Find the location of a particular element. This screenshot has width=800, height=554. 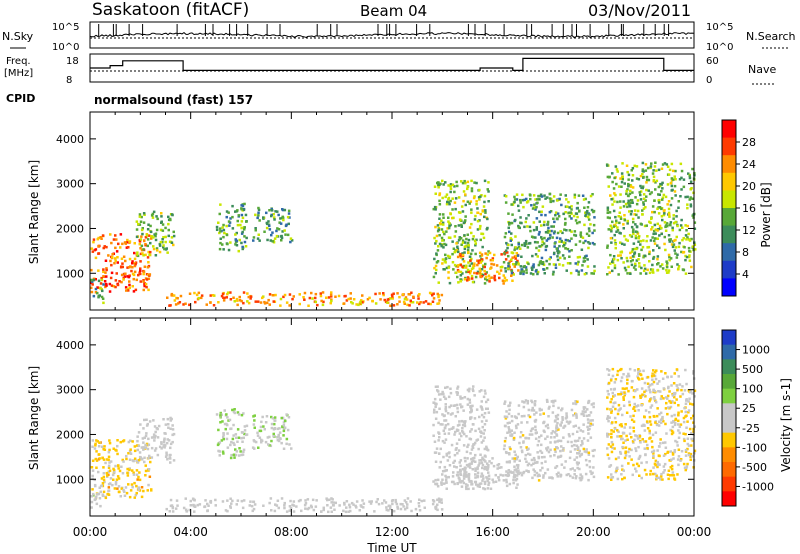

colorbar-frame is located at coordinates (729, 418).